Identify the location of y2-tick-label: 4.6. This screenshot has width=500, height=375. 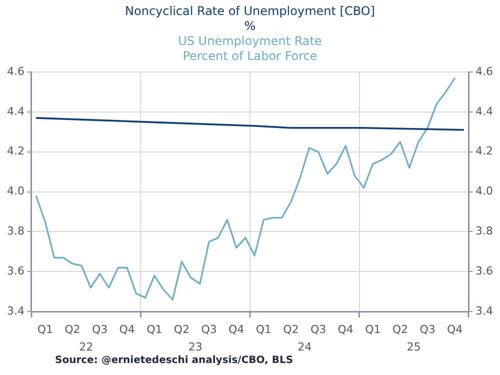
(485, 71).